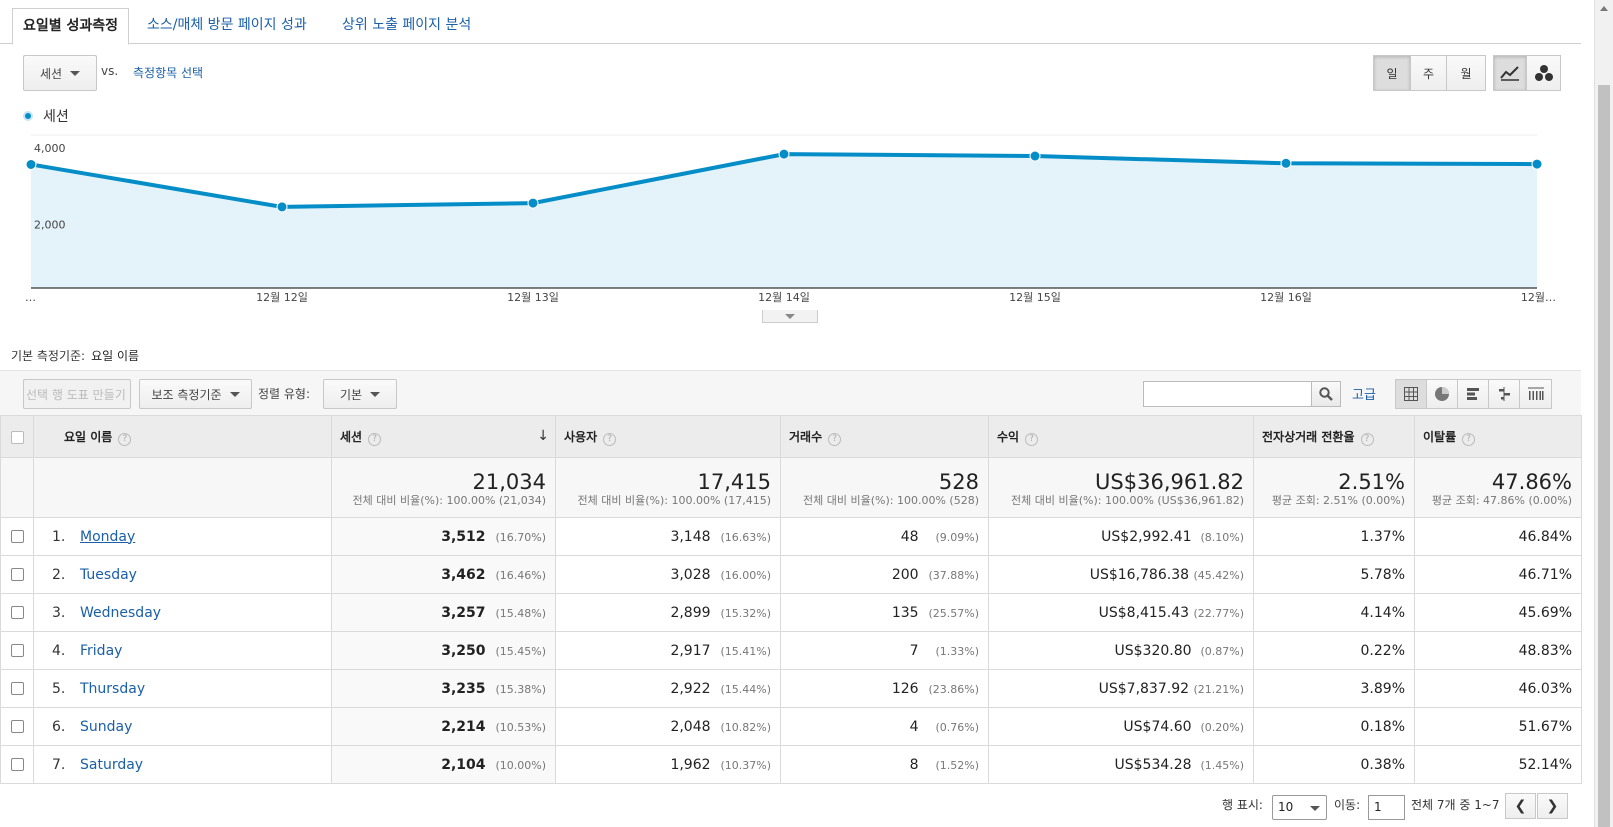 The height and width of the screenshot is (827, 1613). I want to click on bar-view-icon, so click(1473, 394).